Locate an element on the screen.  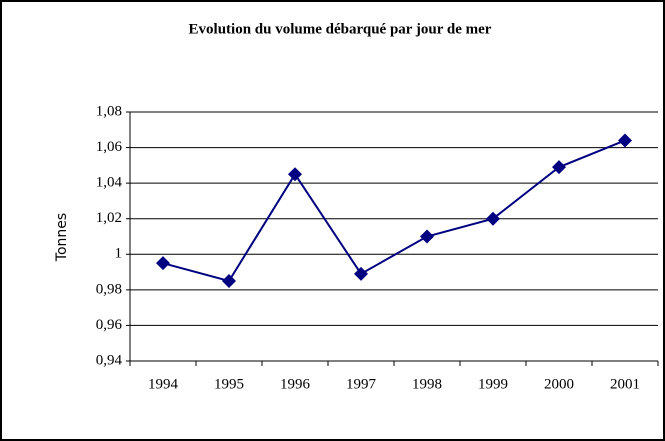
y-tick-label: 1,08 is located at coordinates (109, 111).